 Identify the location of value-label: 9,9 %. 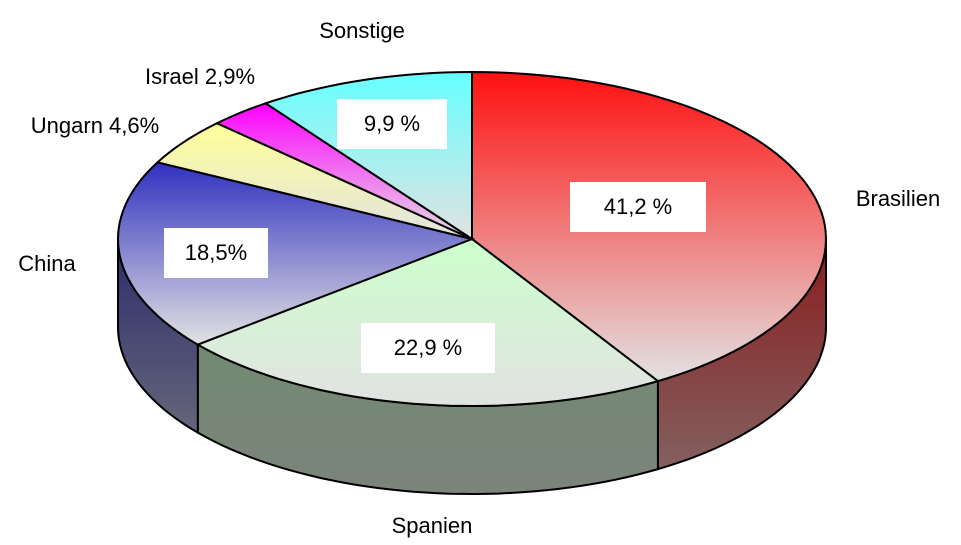
(392, 123).